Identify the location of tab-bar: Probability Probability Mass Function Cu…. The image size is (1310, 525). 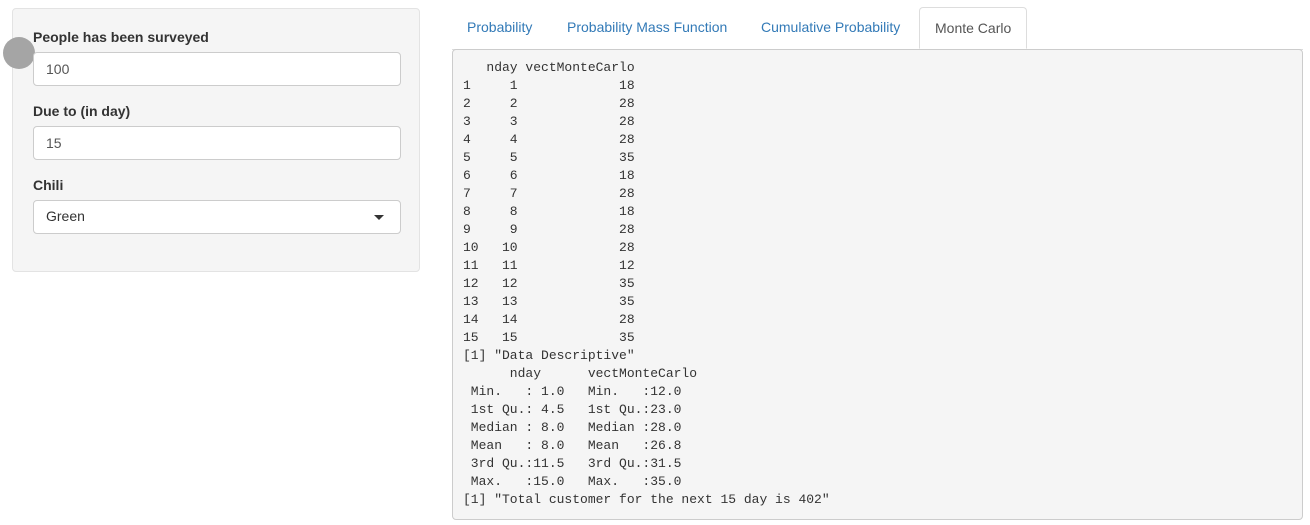
(877, 28).